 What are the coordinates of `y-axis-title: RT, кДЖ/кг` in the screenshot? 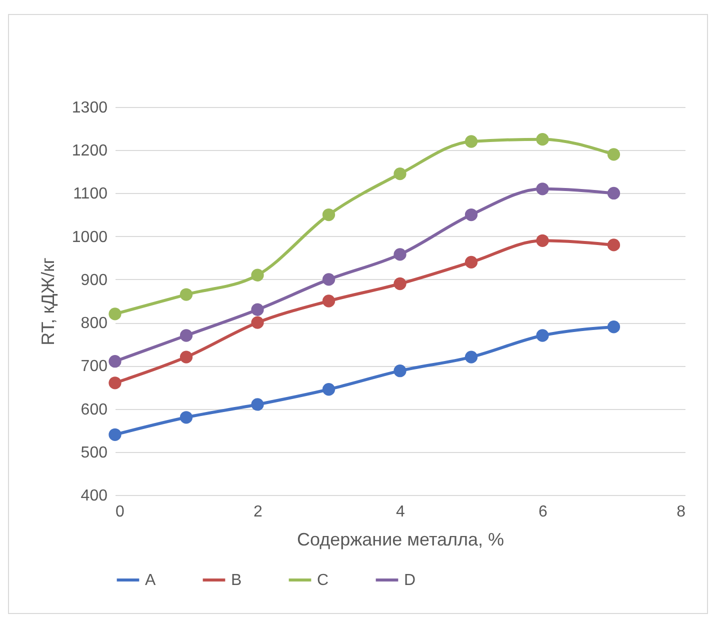 It's located at (48, 301).